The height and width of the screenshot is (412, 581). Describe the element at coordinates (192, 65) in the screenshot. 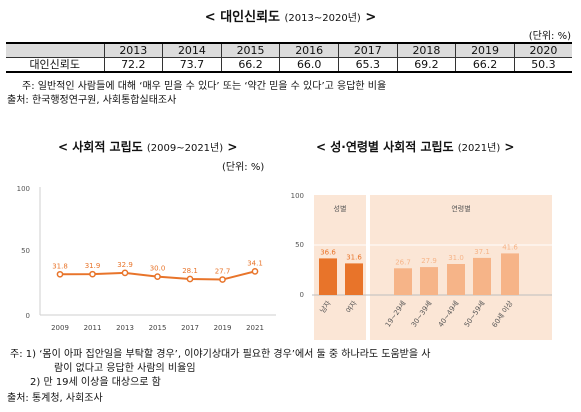

I see `trust-value-cell: 73.7` at that location.